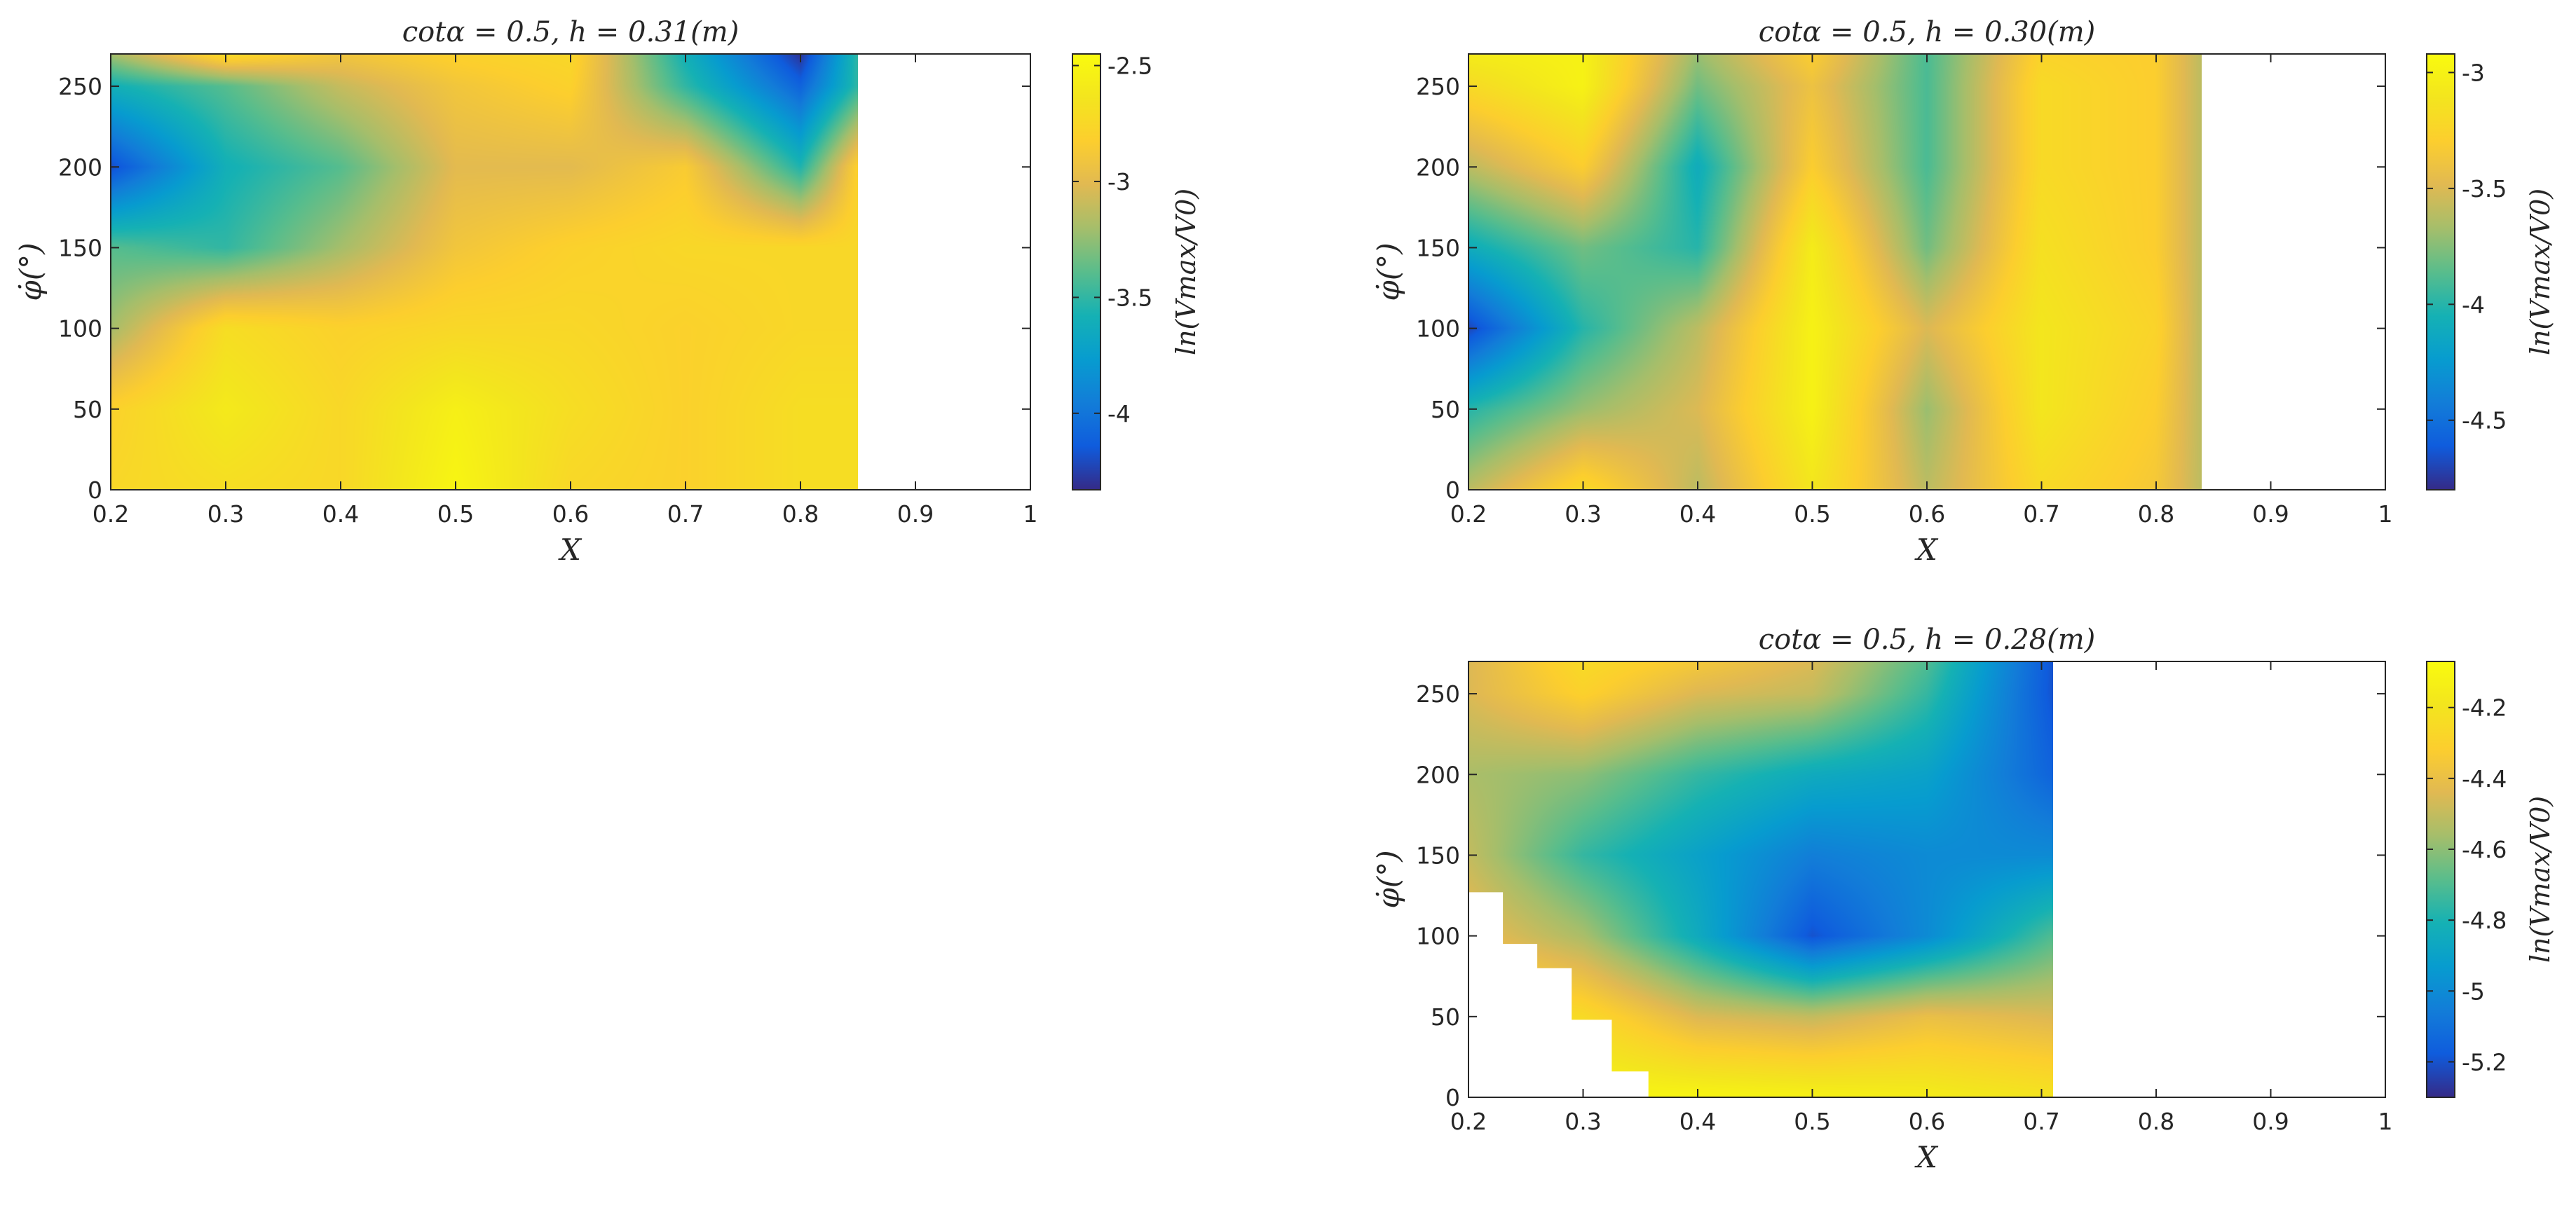 Image resolution: width=2576 pixels, height=1208 pixels. I want to click on colorbar: -5.2 -5 -4.8 -4.6 -4.4 -4.2 ln(Vmax/V0), so click(2491, 879).